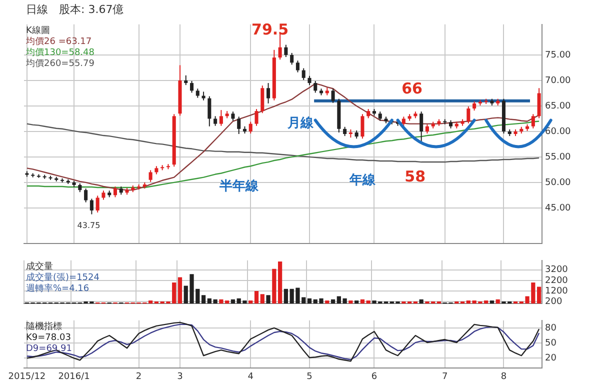  I want to click on series-label: 月線, so click(300, 124).